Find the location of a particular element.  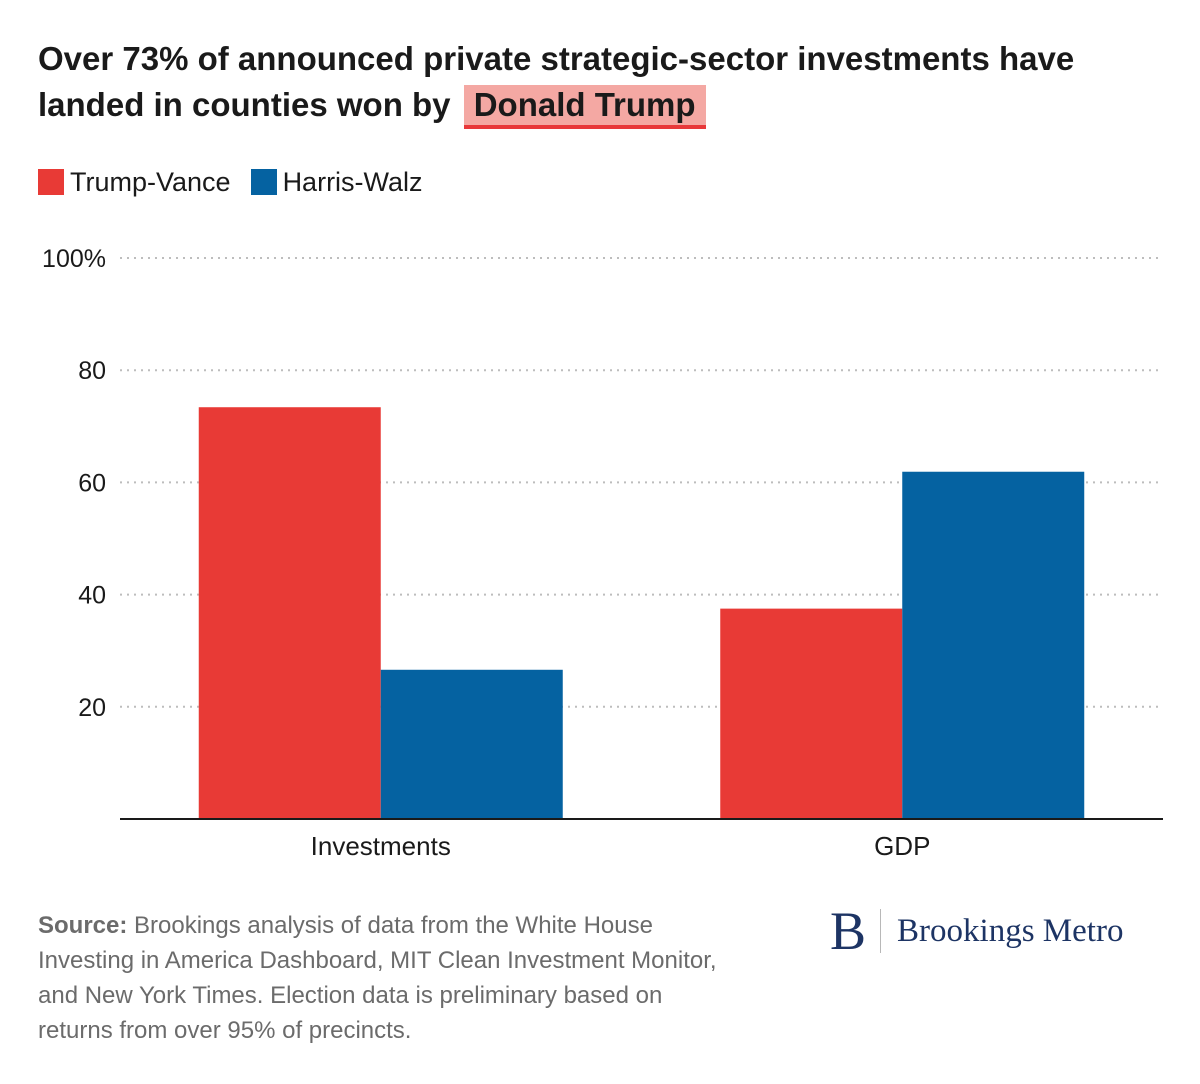

bar-investments-harris-walz is located at coordinates (471, 744).